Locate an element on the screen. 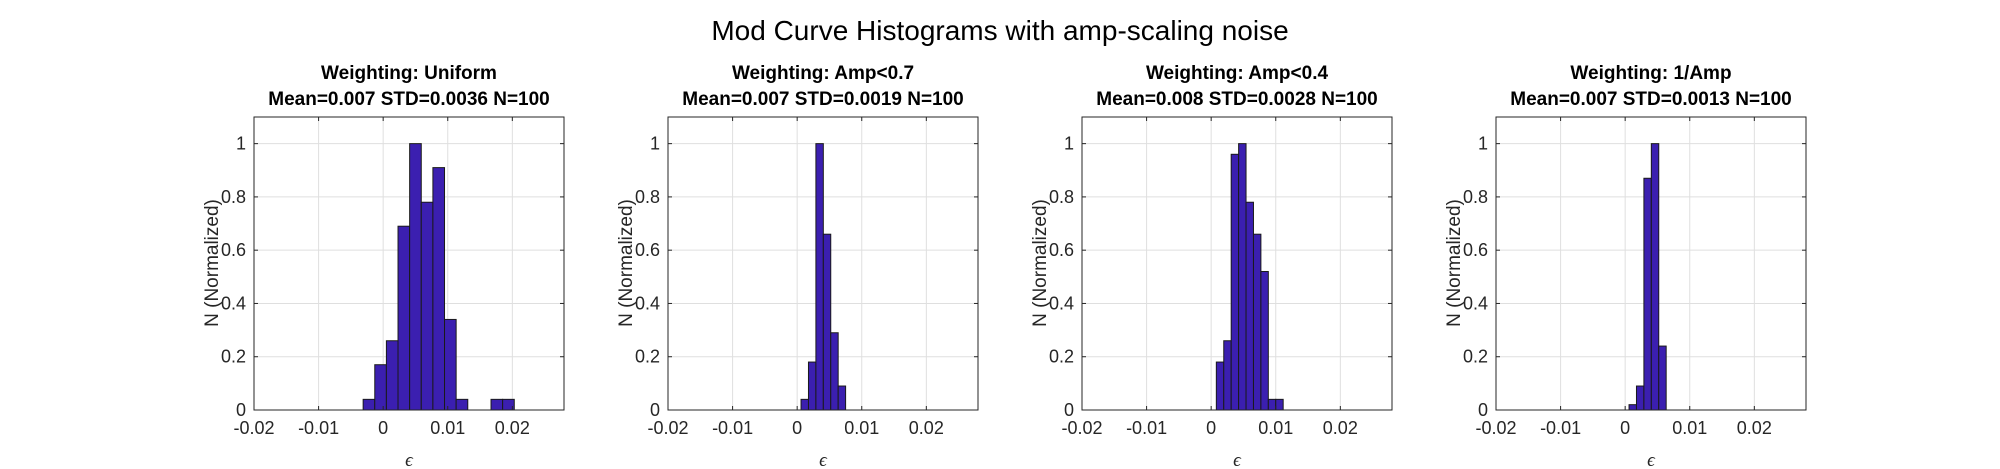 The width and height of the screenshot is (2000, 469). panel-inv-amp-xlabel: ϵ is located at coordinates (1651, 459).